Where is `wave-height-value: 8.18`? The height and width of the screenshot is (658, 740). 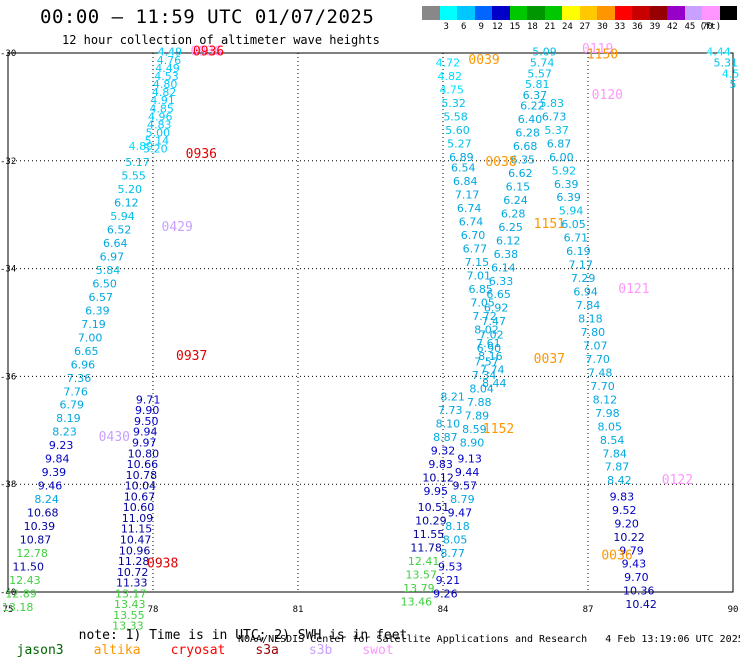
wave-height-value: 8.18 is located at coordinates (590, 319).